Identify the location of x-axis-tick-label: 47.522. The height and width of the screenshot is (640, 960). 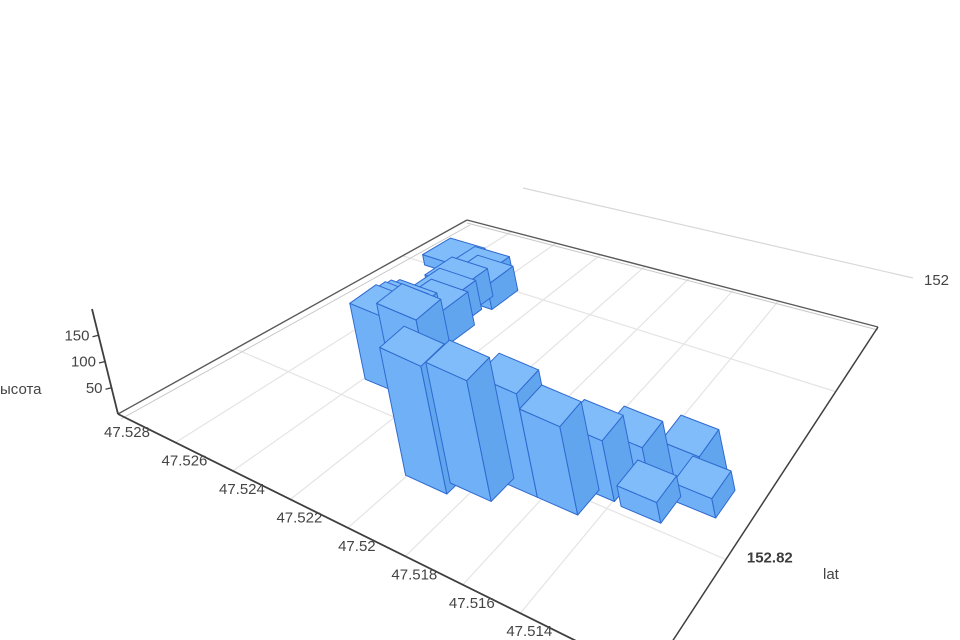
(299, 517).